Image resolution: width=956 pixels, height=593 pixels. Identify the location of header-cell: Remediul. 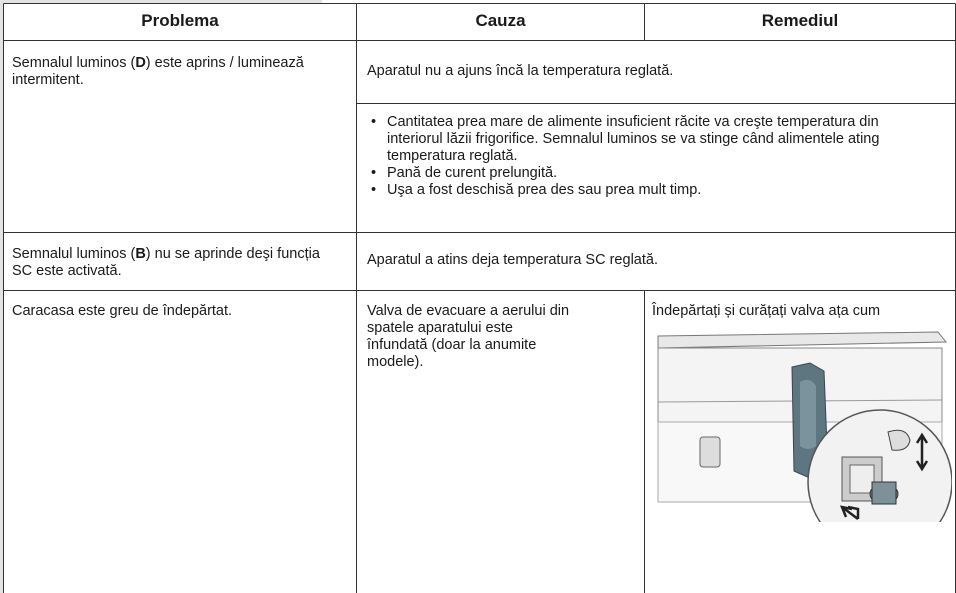
(800, 20).